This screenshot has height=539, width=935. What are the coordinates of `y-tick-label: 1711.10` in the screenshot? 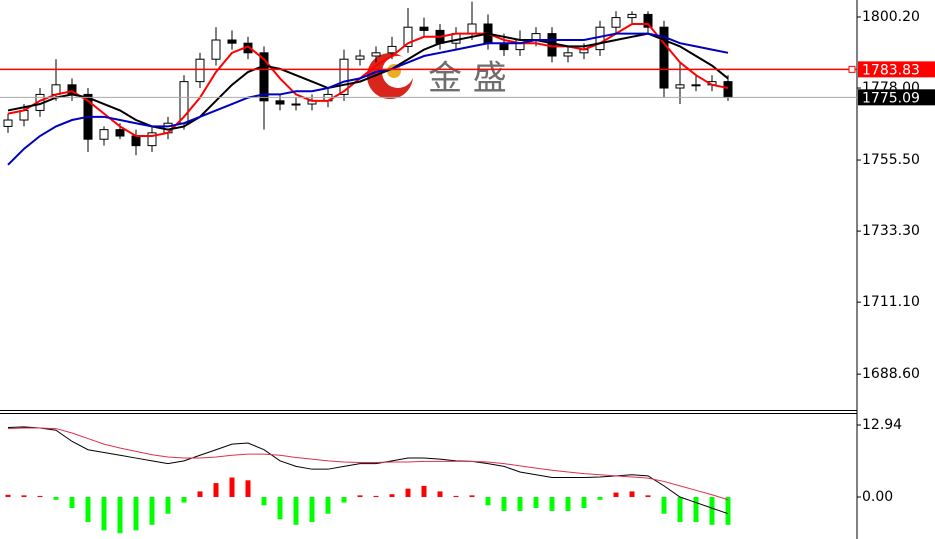 It's located at (891, 302).